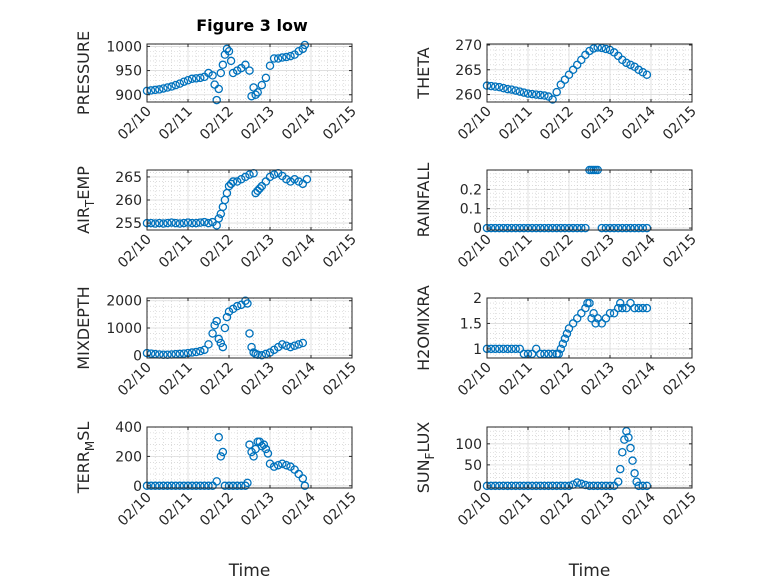  Describe the element at coordinates (589, 571) in the screenshot. I see `x-axis-label: Time` at that location.